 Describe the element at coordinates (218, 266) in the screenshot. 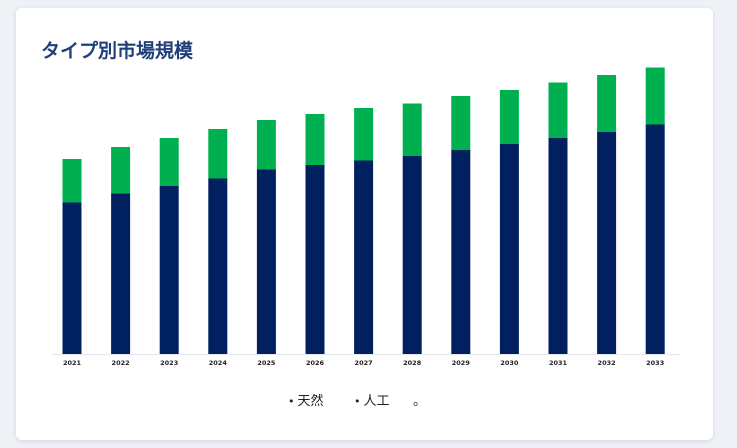

I see `bar-artificial-2024` at that location.